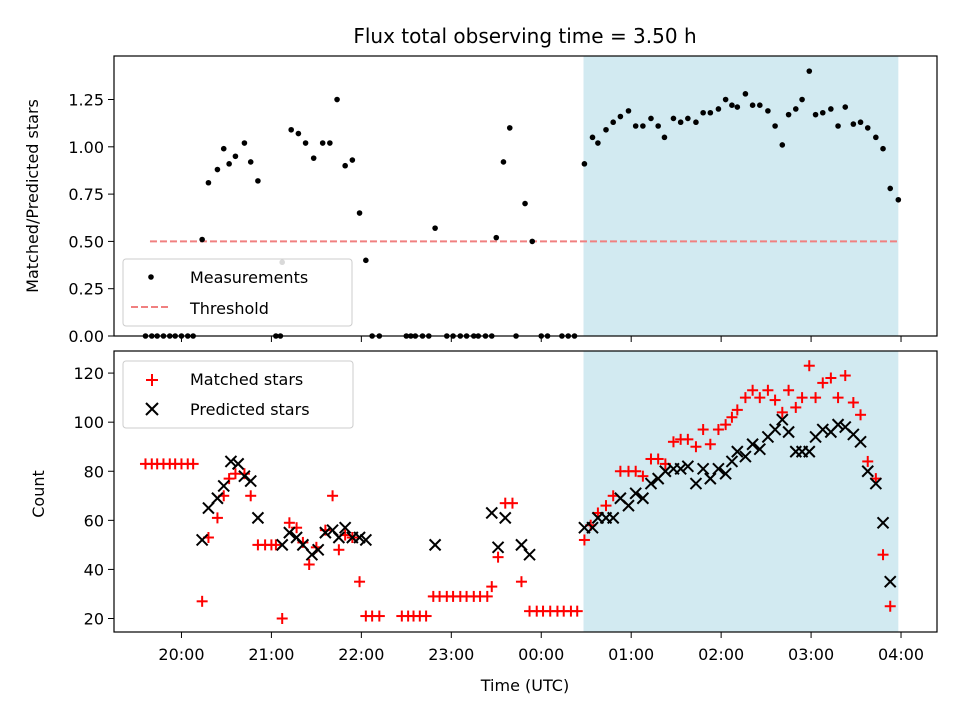 The height and width of the screenshot is (724, 960). I want to click on count-highlight-region, so click(741, 491).